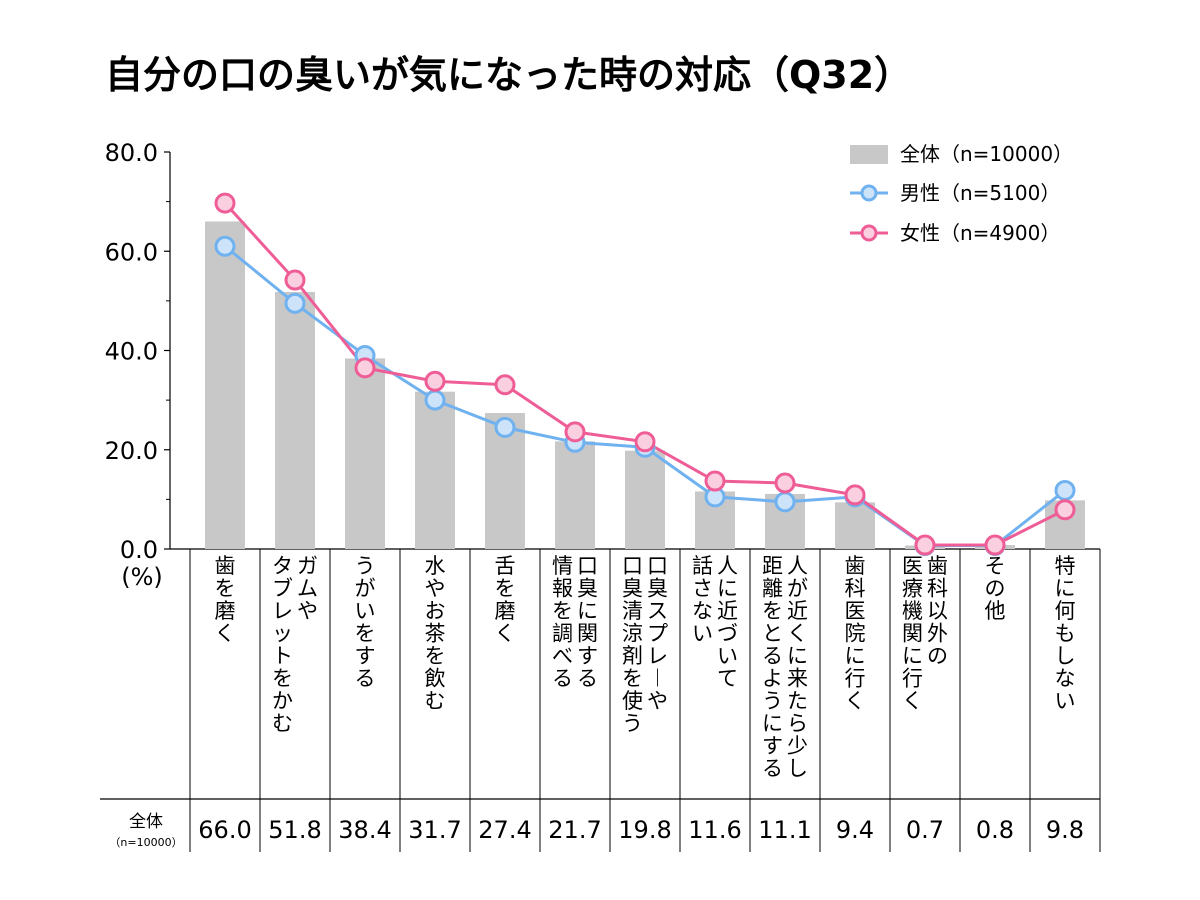 The image size is (1200, 900). Describe the element at coordinates (435, 633) in the screenshot. I see `category-label: 水やお茶を飲む` at that location.